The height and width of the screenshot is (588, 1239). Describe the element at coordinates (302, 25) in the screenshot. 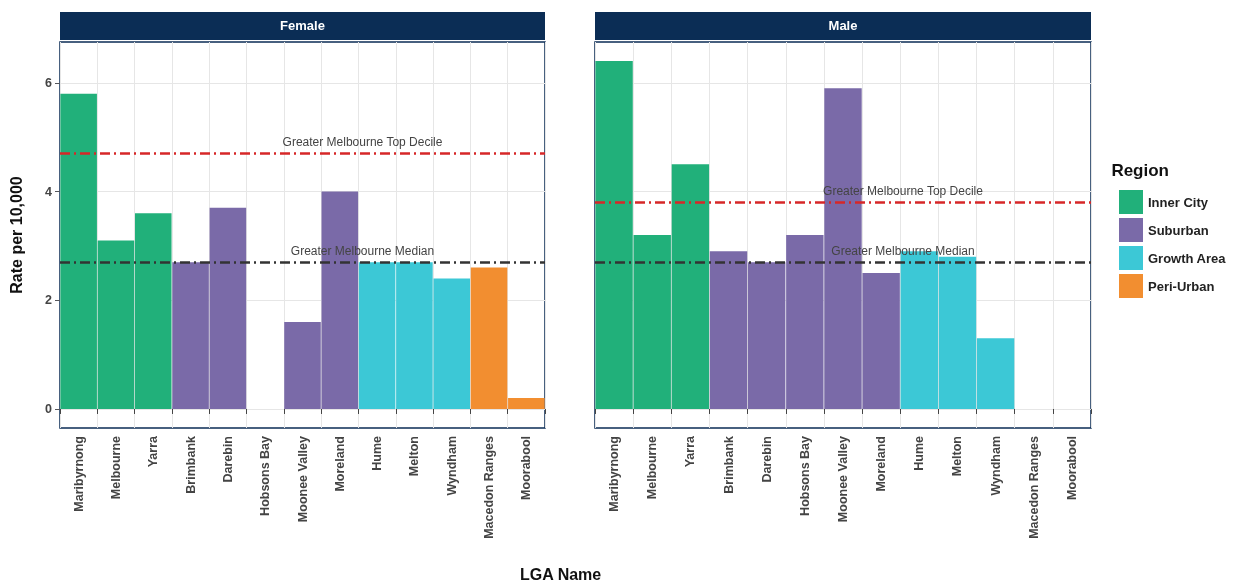

I see `chart-title: Female` at that location.